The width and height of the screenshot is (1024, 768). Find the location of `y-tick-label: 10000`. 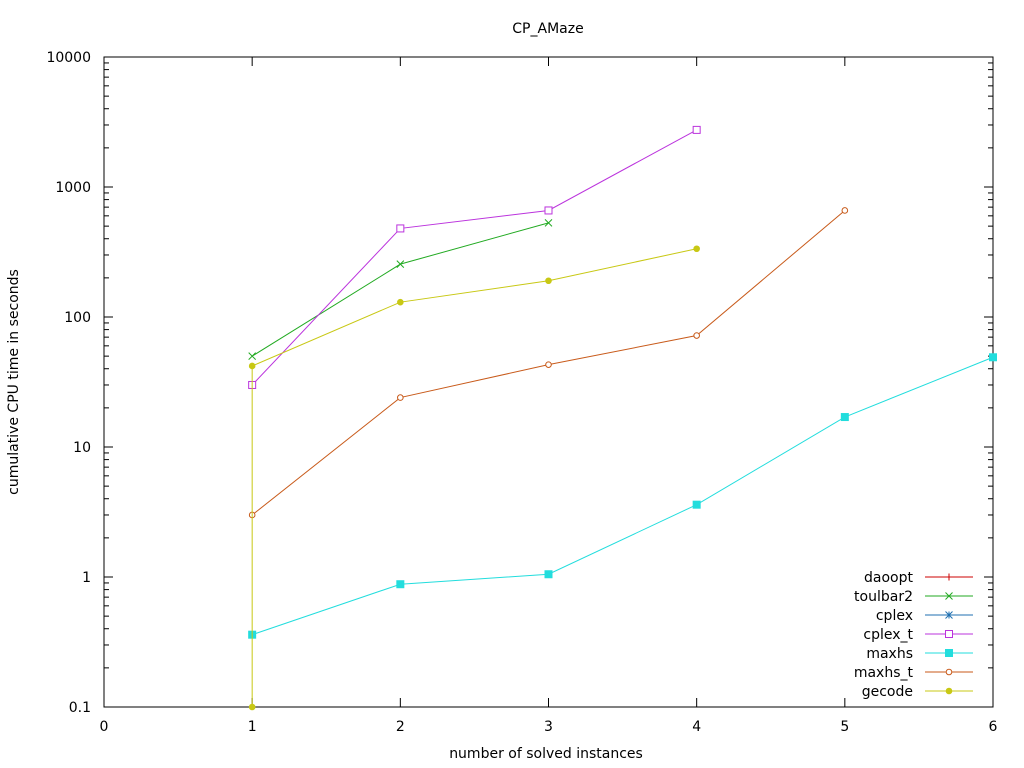

y-tick-label: 10000 is located at coordinates (68, 58).